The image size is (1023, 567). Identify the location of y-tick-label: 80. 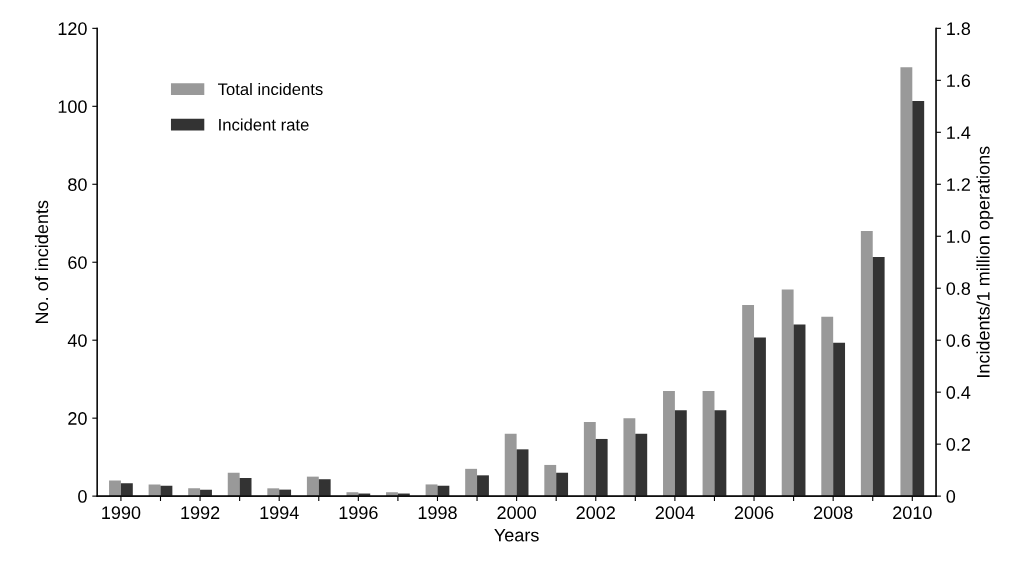
(77, 184).